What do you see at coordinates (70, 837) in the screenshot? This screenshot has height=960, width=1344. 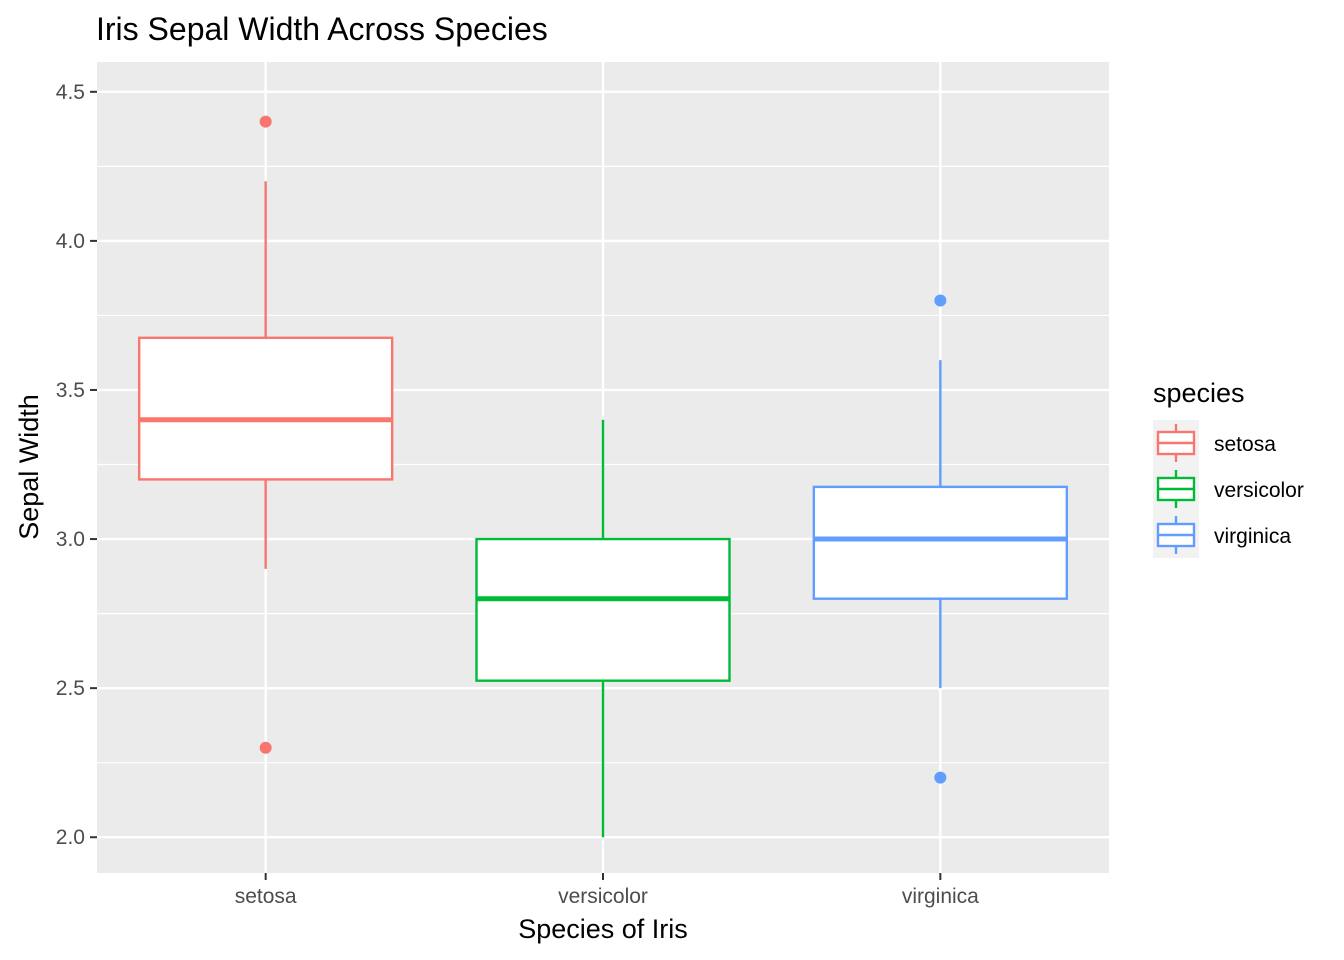 I see `y-tick-label: 2.0` at bounding box center [70, 837].